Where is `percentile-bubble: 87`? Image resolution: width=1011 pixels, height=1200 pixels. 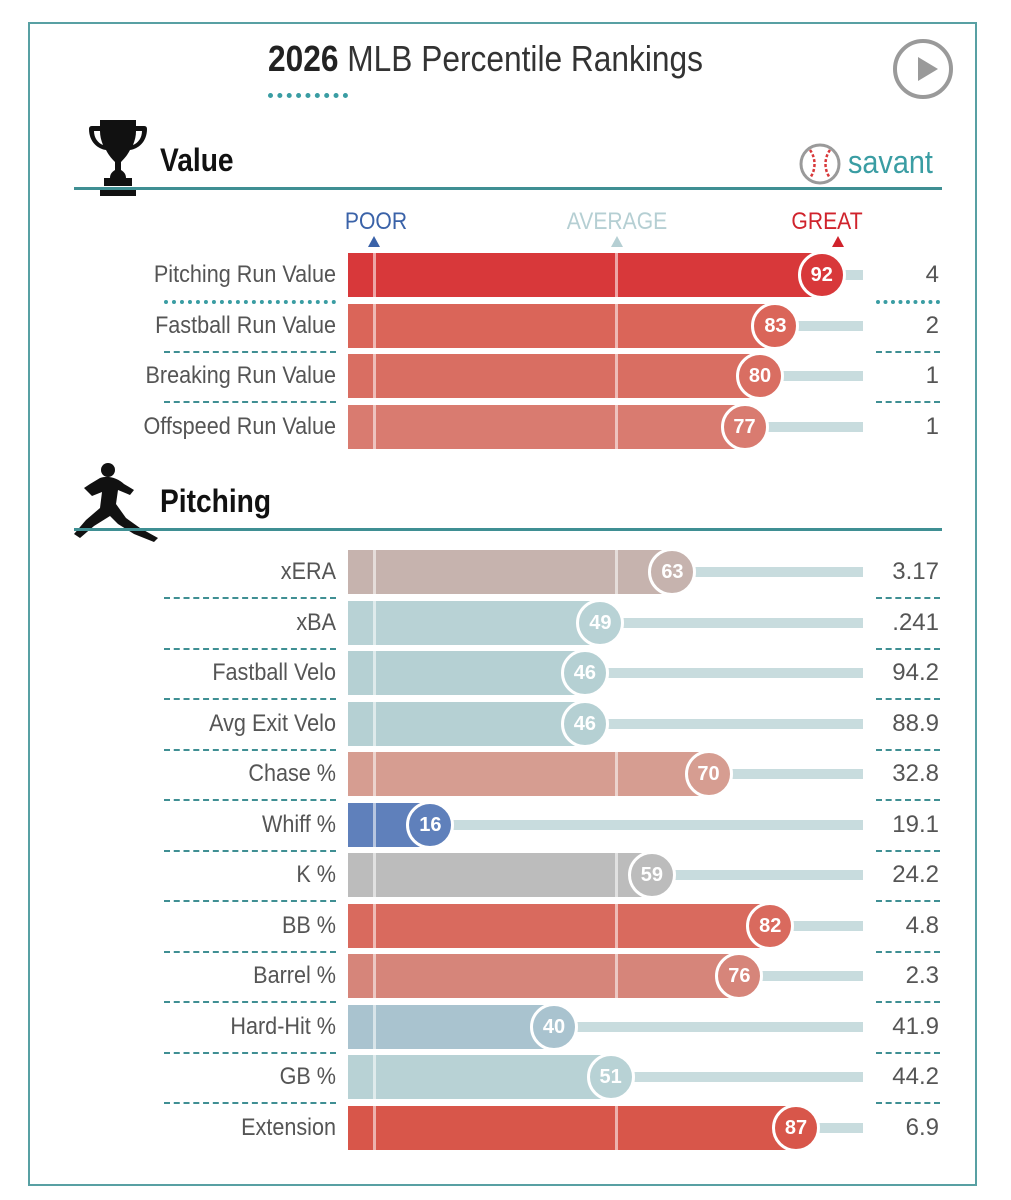
percentile-bubble: 87 is located at coordinates (796, 1128).